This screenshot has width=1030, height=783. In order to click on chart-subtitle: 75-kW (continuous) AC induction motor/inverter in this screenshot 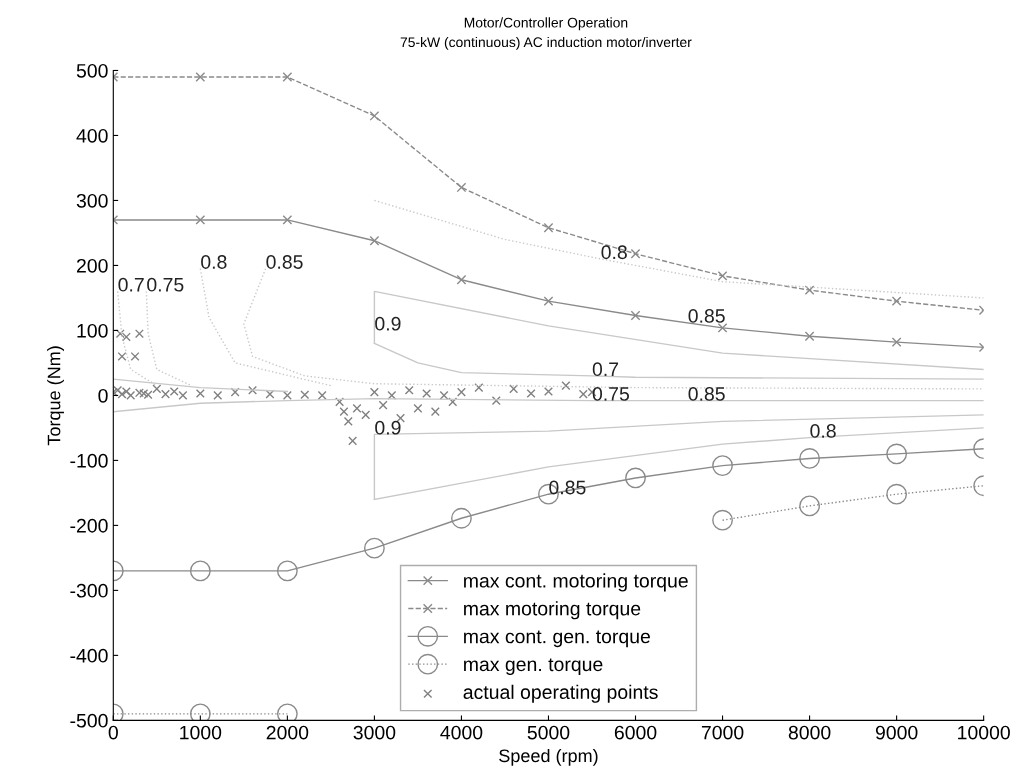, I will do `click(546, 43)`.